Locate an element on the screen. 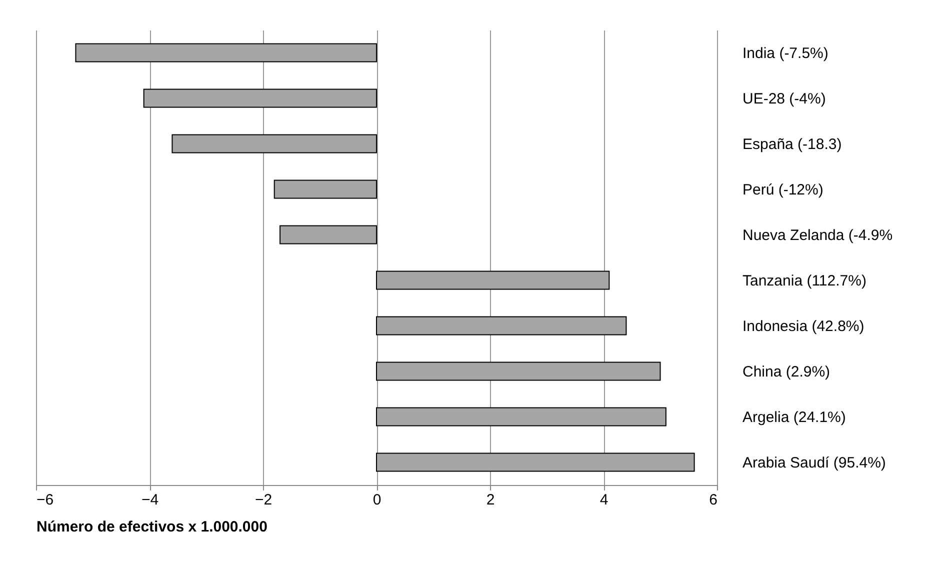 Image resolution: width=946 pixels, height=580 pixels. x-tick-label: −2 is located at coordinates (263, 500).